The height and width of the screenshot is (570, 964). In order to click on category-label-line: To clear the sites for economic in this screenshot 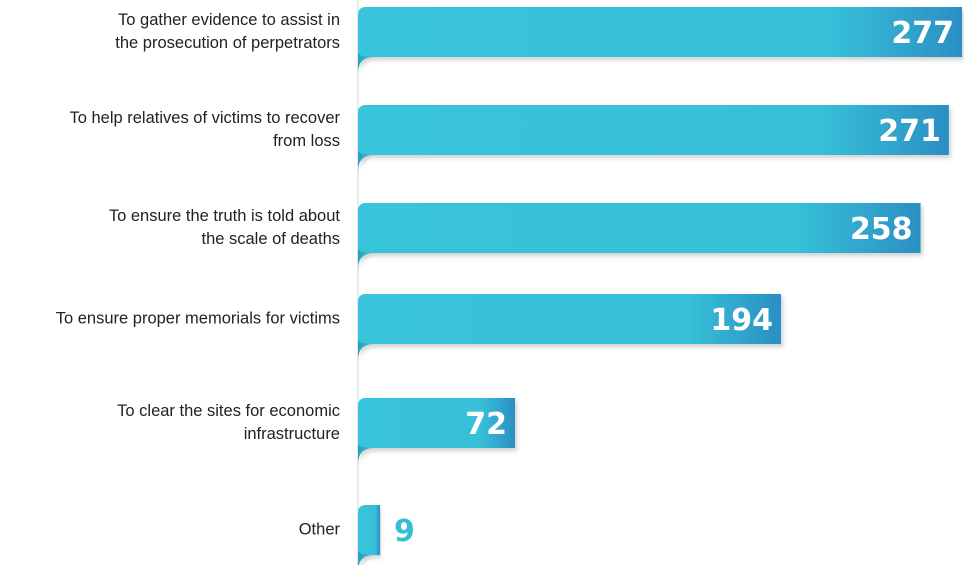, I will do `click(228, 411)`.